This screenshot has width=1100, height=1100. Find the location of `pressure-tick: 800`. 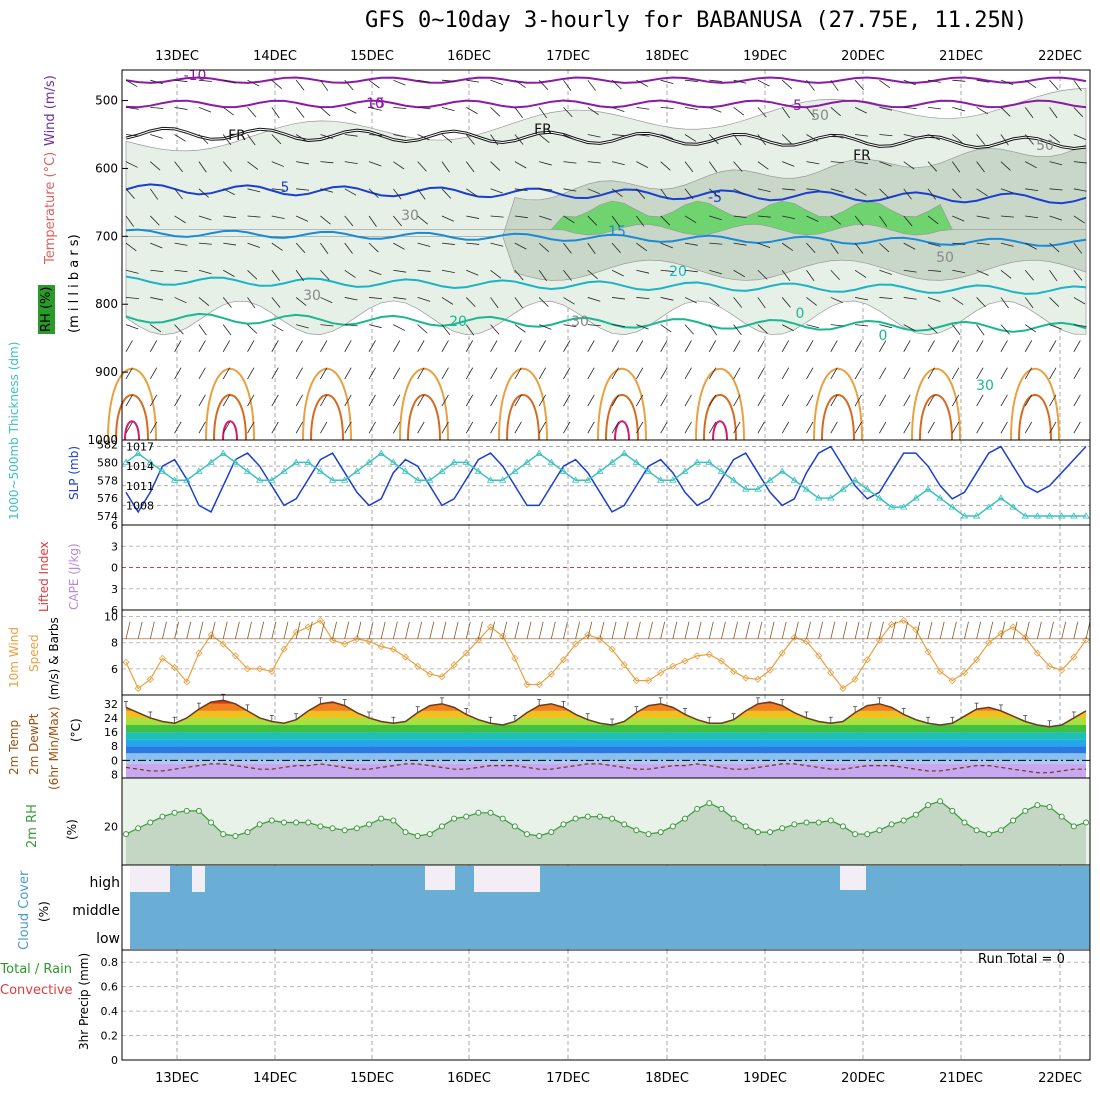

pressure-tick: 800 is located at coordinates (106, 304).